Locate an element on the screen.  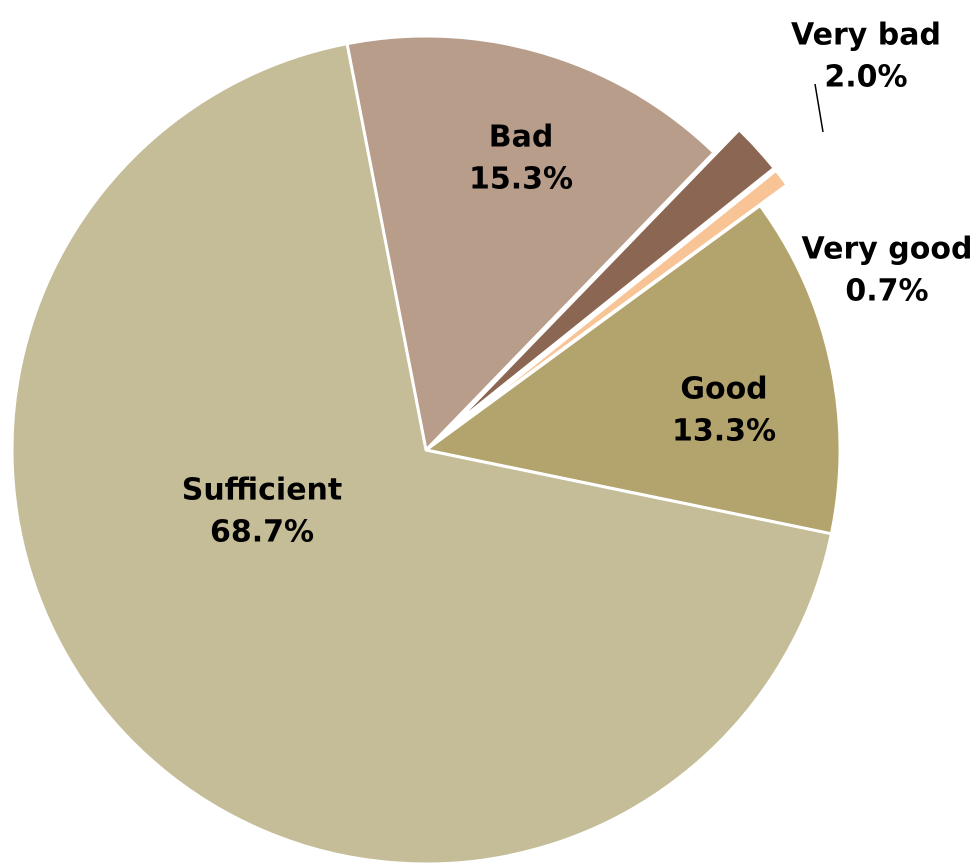
slice-label-bad: Bad is located at coordinates (521, 137).